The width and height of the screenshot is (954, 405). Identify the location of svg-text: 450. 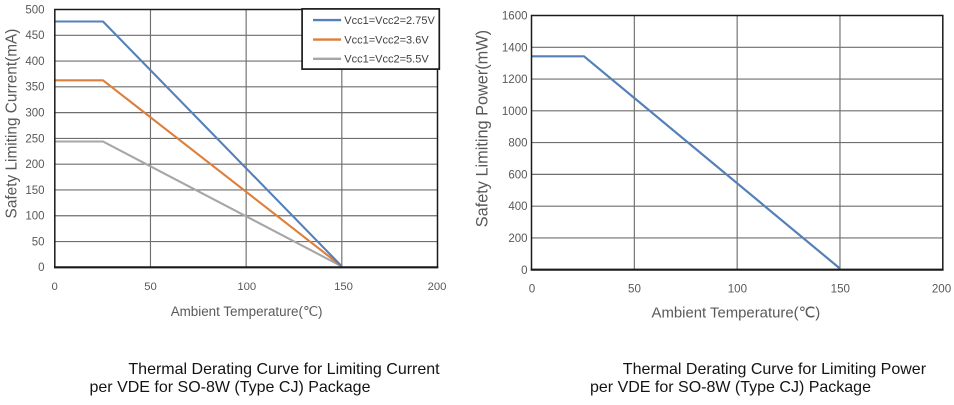
(34, 36).